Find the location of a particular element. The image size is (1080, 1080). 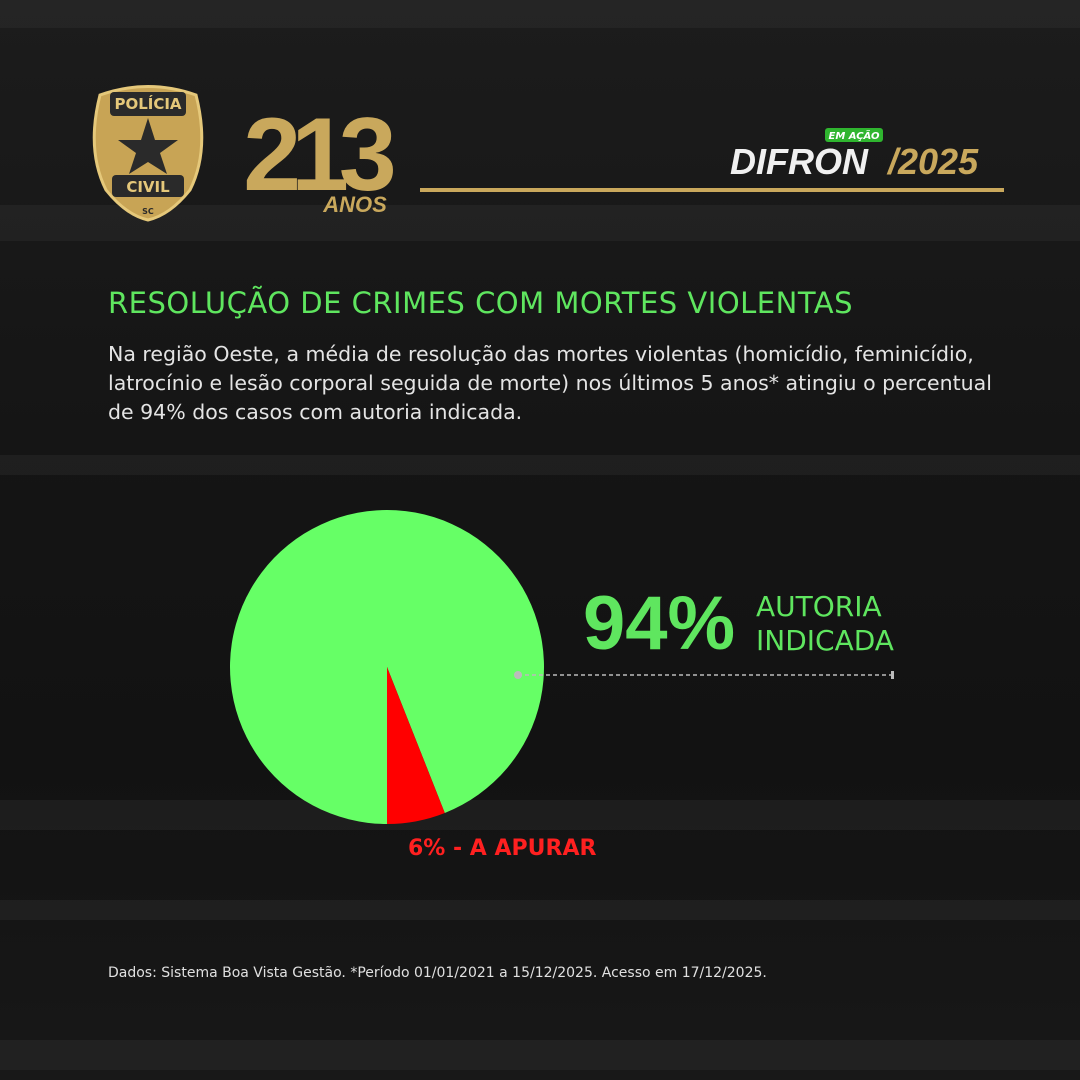

brand-name: DIFRON is located at coordinates (799, 161).